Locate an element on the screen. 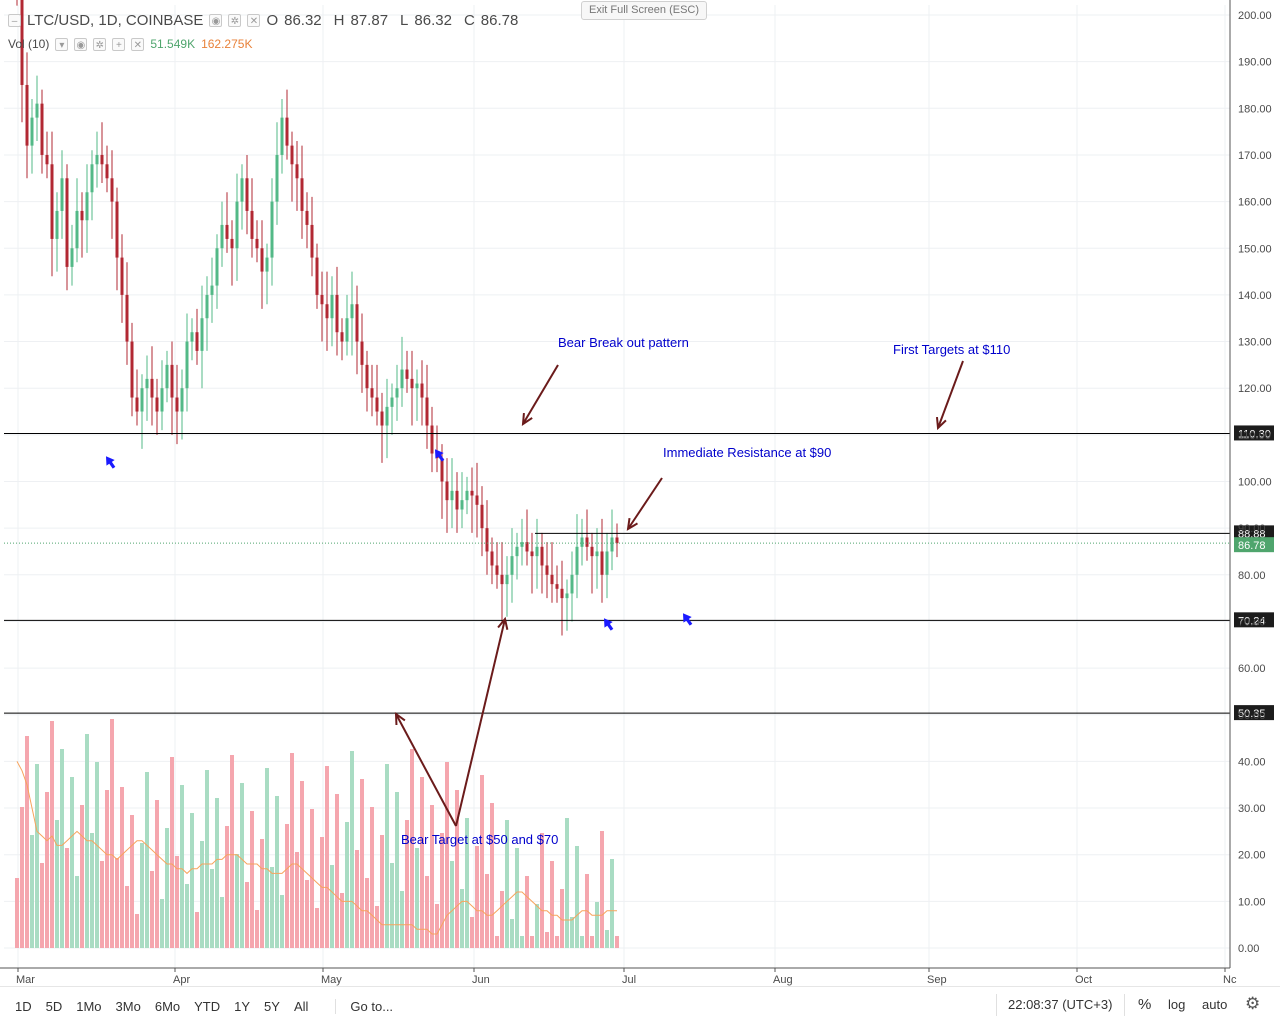  range-button-6mo: 6Mo is located at coordinates (167, 1006).